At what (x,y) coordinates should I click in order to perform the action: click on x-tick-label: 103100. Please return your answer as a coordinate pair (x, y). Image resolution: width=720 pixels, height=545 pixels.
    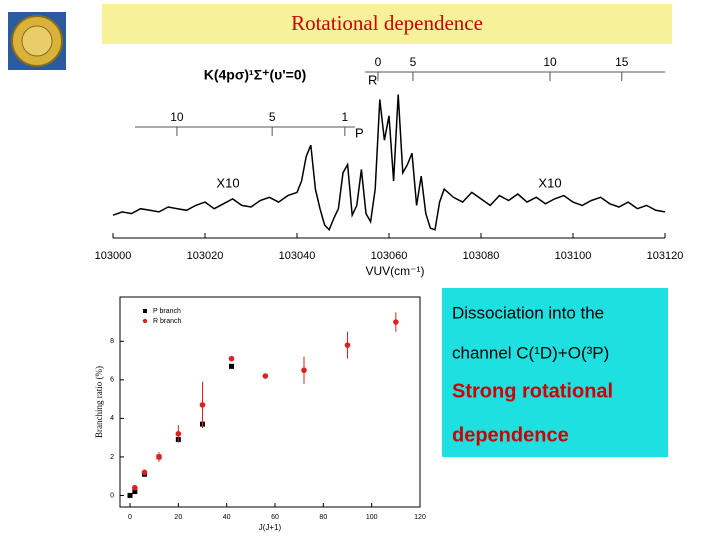
    Looking at the image, I should click on (573, 256).